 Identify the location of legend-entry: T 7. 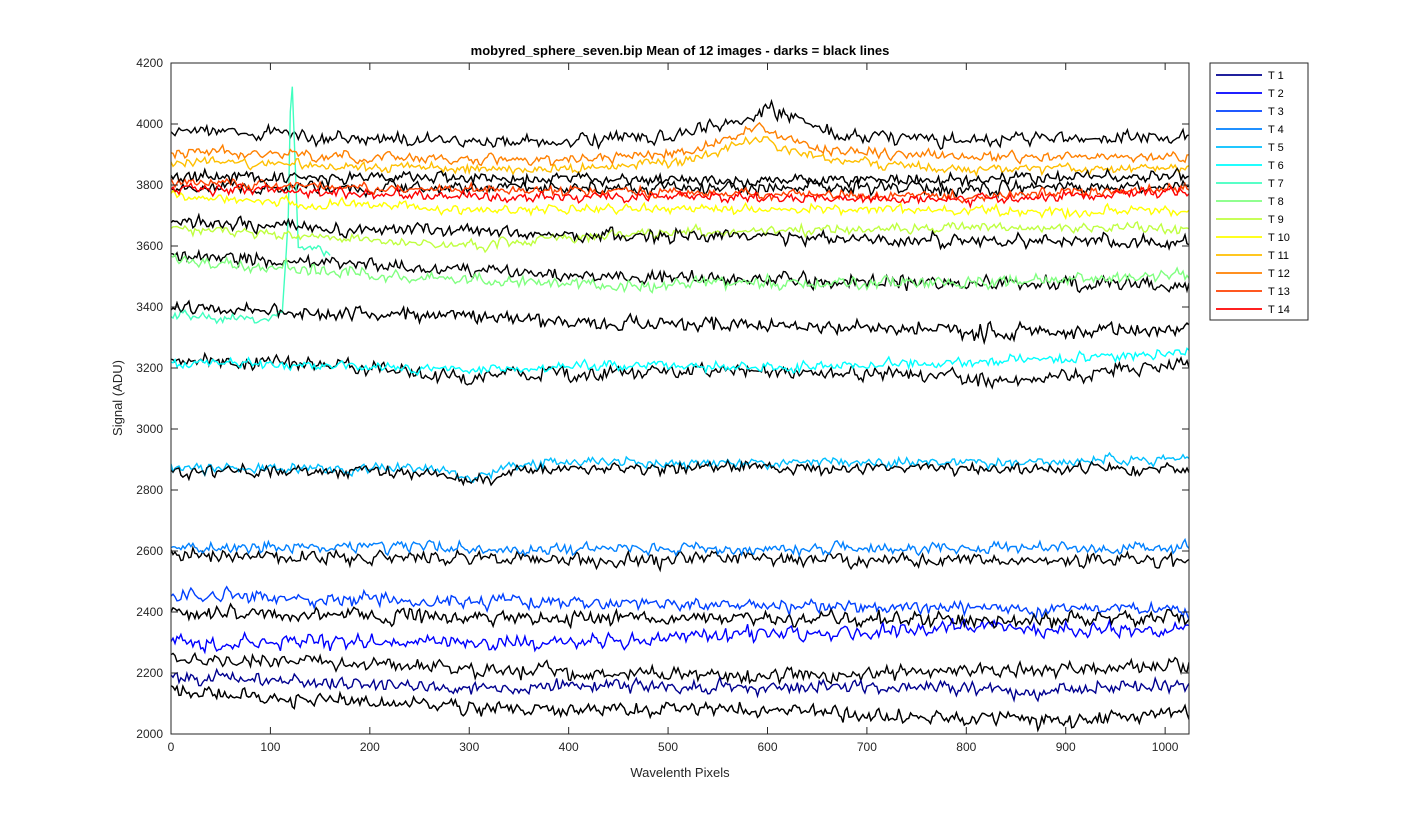
(1276, 184).